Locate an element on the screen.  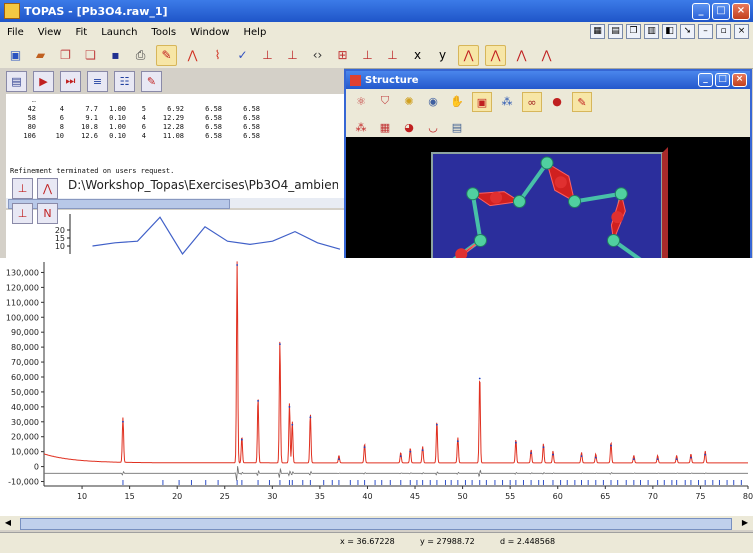
bond is located at coordinates (476, 217).